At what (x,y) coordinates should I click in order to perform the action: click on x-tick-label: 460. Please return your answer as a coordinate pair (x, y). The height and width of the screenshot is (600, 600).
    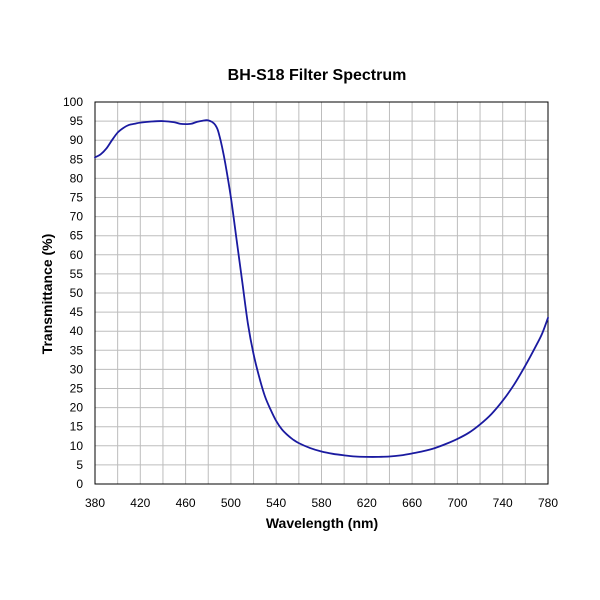
    Looking at the image, I should click on (186, 503).